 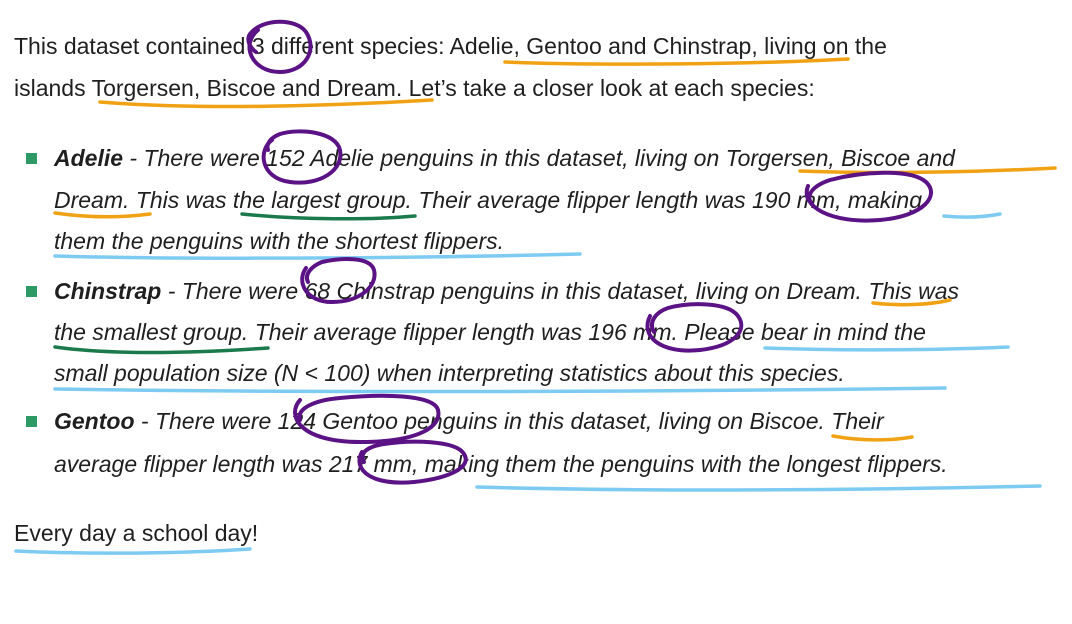 What do you see at coordinates (161, 350) in the screenshot?
I see `green-underline` at bounding box center [161, 350].